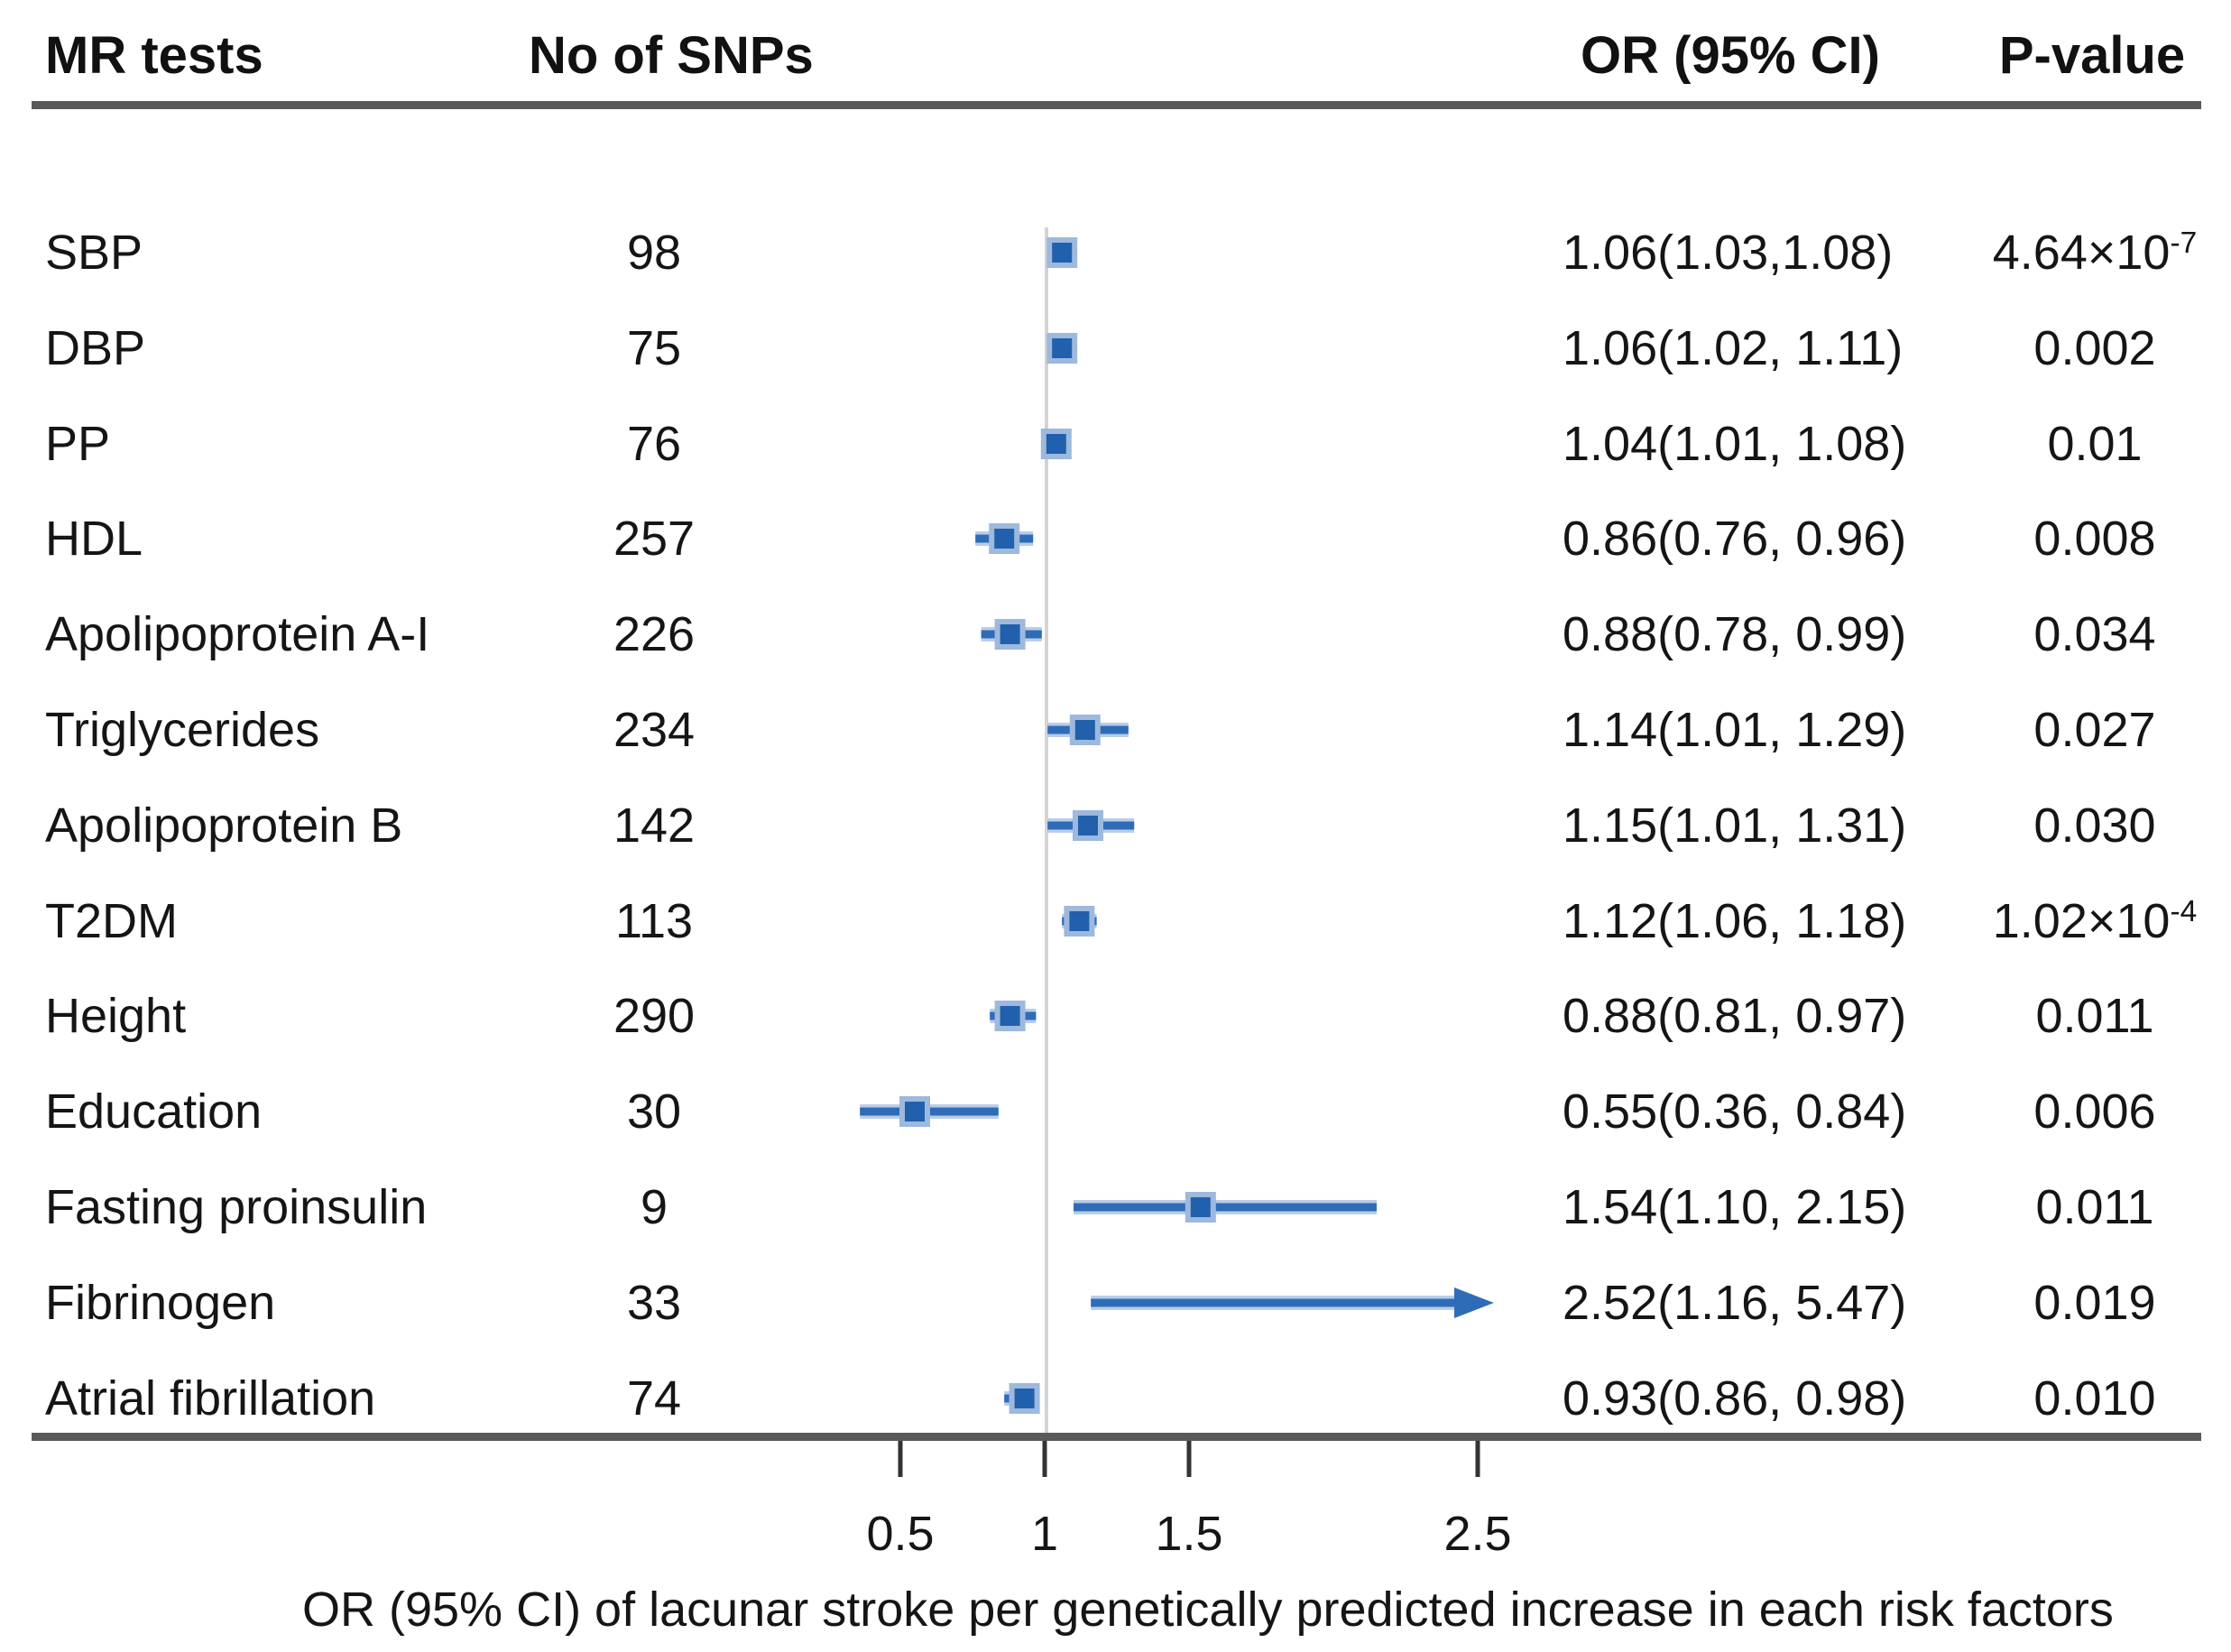  Describe the element at coordinates (654, 1016) in the screenshot. I see `row-snp-count: 290` at that location.